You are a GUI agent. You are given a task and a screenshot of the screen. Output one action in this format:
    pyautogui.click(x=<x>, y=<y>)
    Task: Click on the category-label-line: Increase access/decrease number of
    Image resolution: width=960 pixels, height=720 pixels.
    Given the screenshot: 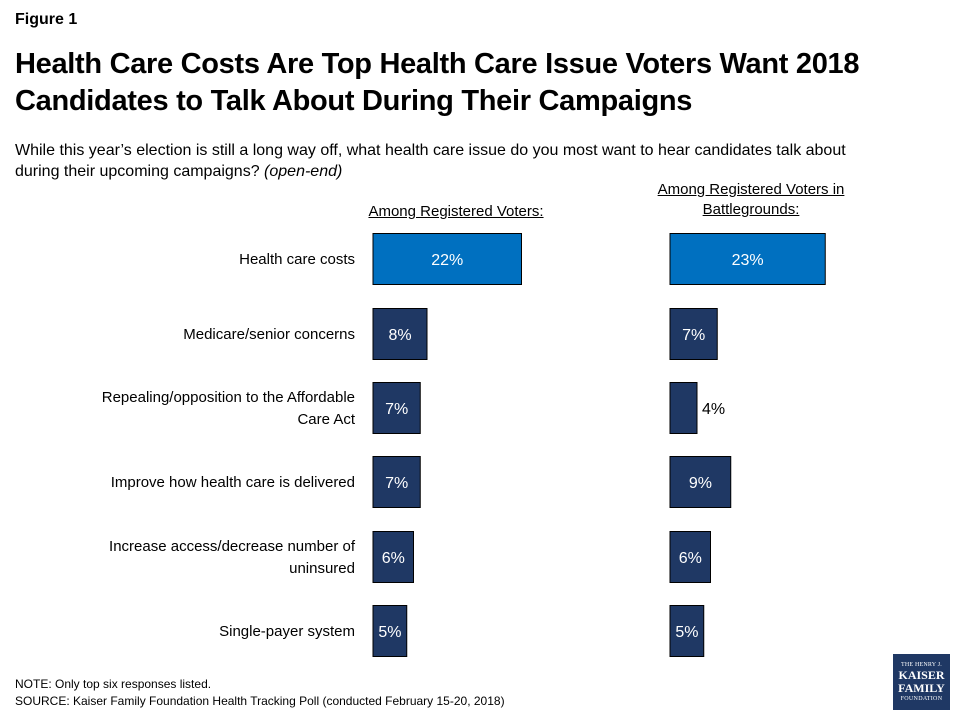 What is the action you would take?
    pyautogui.click(x=232, y=546)
    